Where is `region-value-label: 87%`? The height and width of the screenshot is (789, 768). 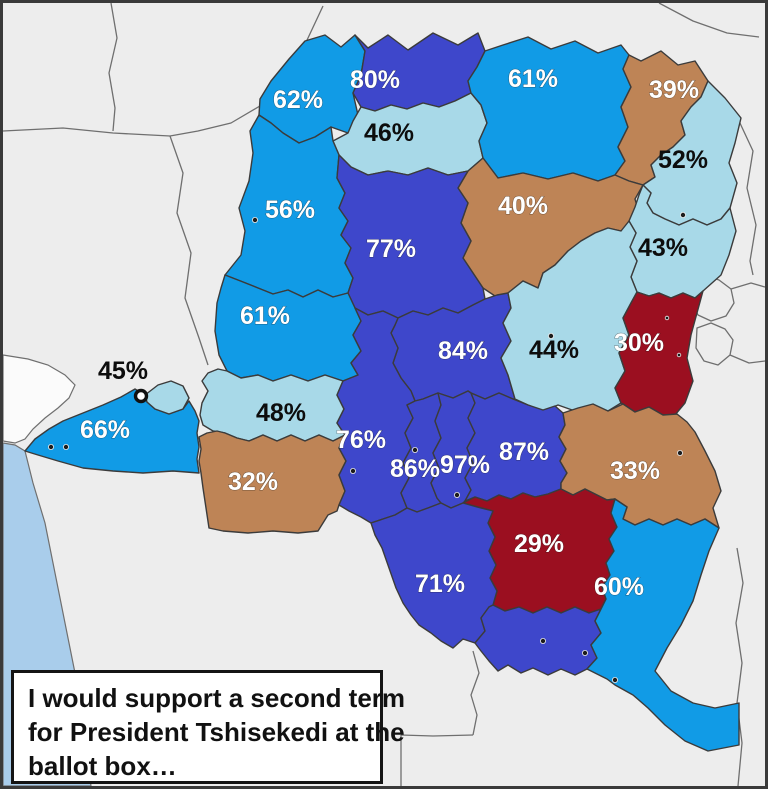 region-value-label: 87% is located at coordinates (524, 452).